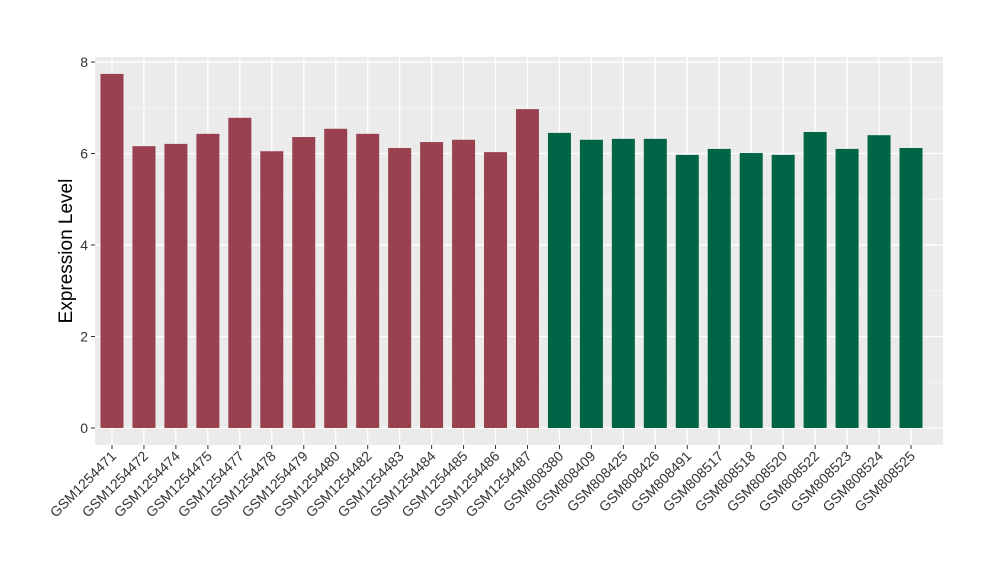 This screenshot has height=585, width=1000. I want to click on bar-GSM1254482, so click(368, 280).